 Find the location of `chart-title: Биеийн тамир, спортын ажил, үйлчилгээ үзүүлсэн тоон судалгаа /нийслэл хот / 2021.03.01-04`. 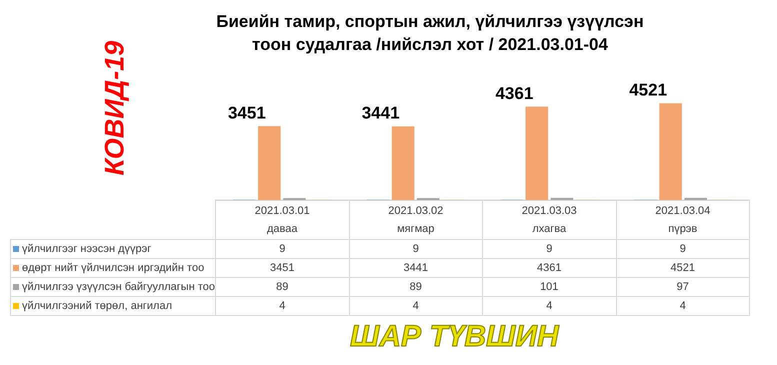

chart-title: Биеийн тамир, спортын ажил, үйлчилгээ үзүүлсэн тоон судалгаа /нийслэл хот / 2021.03.01-04 is located at coordinates (430, 33).